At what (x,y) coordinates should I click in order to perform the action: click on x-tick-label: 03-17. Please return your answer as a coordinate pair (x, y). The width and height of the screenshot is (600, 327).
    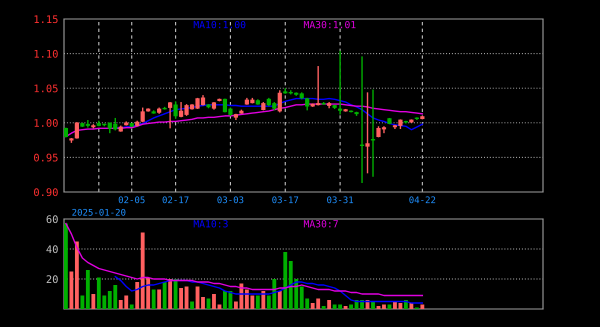
    Looking at the image, I should click on (285, 200).